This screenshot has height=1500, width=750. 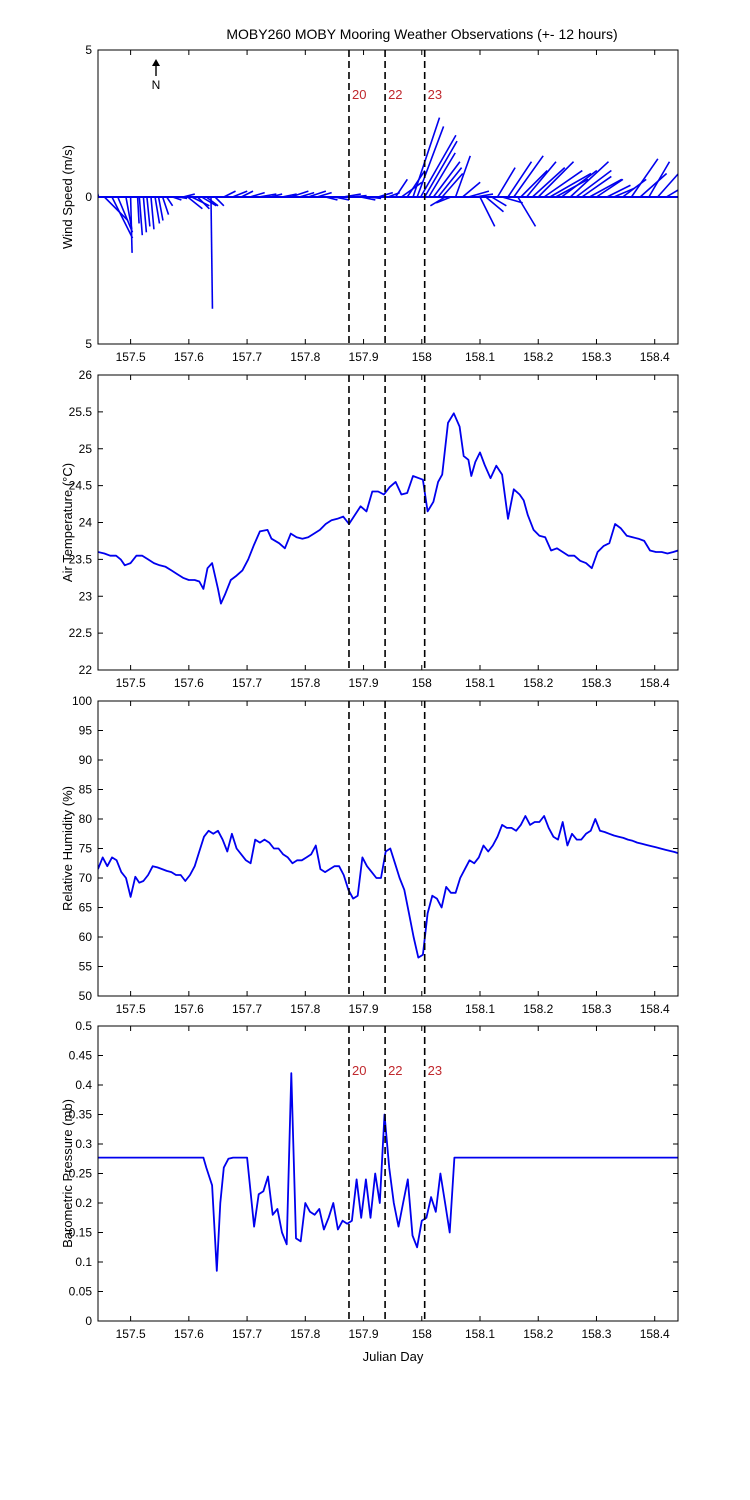 What do you see at coordinates (81, 1292) in the screenshot?
I see `y-tick-label: 0.05` at bounding box center [81, 1292].